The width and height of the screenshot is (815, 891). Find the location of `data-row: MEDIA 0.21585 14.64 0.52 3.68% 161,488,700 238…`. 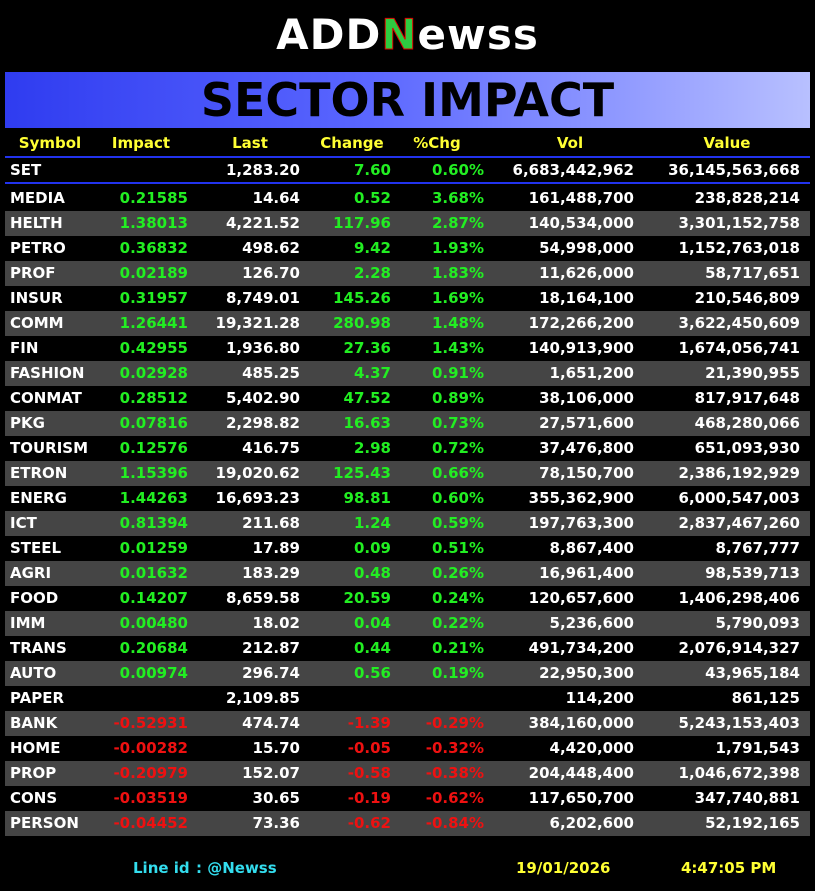

data-row: MEDIA 0.21585 14.64 0.52 3.68% 161,488,700 238… is located at coordinates (407, 198).